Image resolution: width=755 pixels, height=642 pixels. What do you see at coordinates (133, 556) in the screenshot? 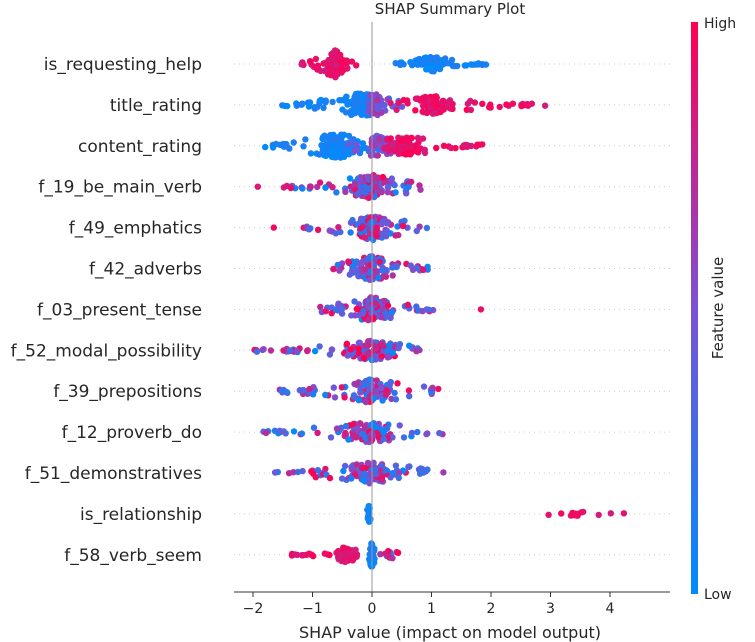
I see `feature-label-f-58-verb-seem: f_58_verb_seem` at bounding box center [133, 556].